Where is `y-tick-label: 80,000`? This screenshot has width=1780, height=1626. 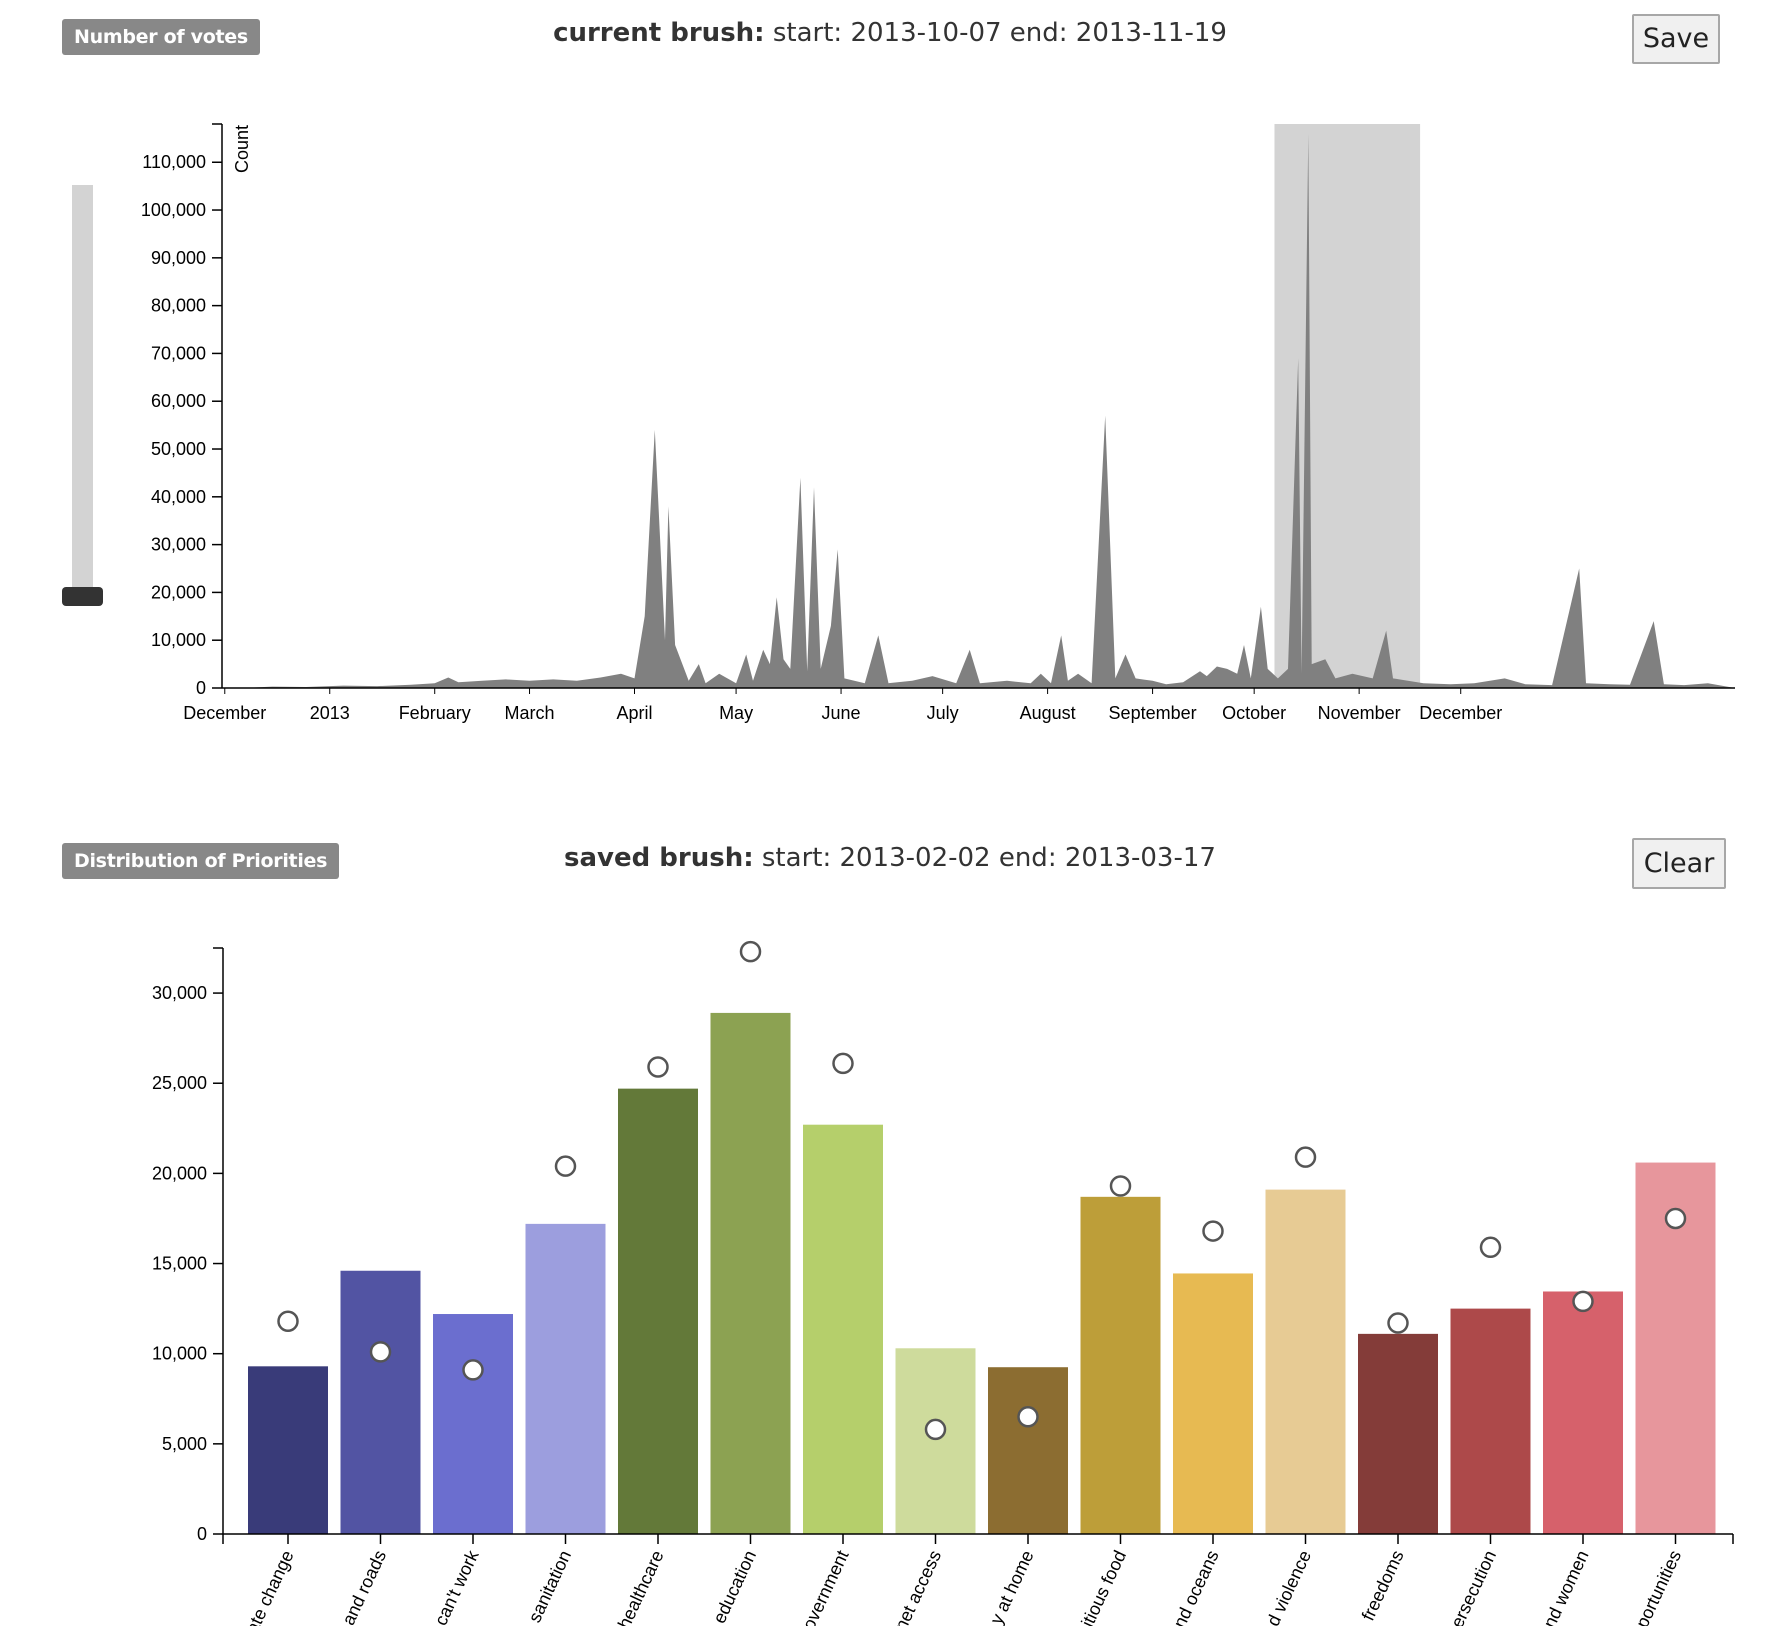
y-tick-label: 80,000 is located at coordinates (178, 306).